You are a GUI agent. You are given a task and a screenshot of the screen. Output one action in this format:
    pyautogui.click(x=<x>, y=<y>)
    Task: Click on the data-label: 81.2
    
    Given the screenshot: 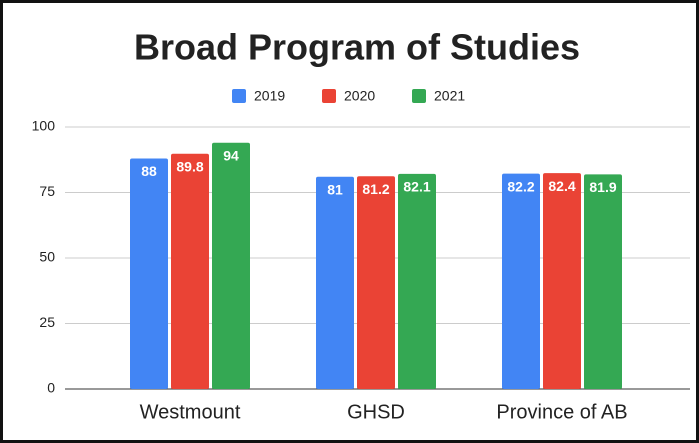 What is the action you would take?
    pyautogui.click(x=375, y=189)
    